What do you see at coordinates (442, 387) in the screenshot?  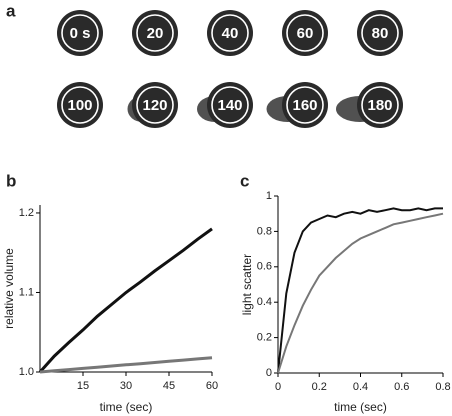 I see `x-tick-label: 0.8` at bounding box center [442, 387].